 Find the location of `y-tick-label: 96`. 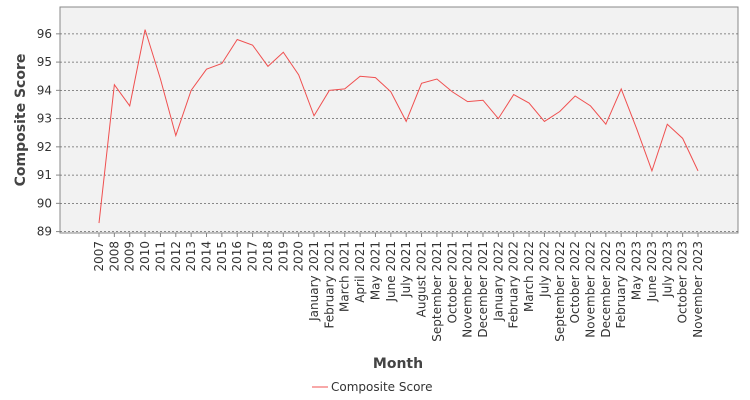

y-tick-label: 96 is located at coordinates (44, 34).